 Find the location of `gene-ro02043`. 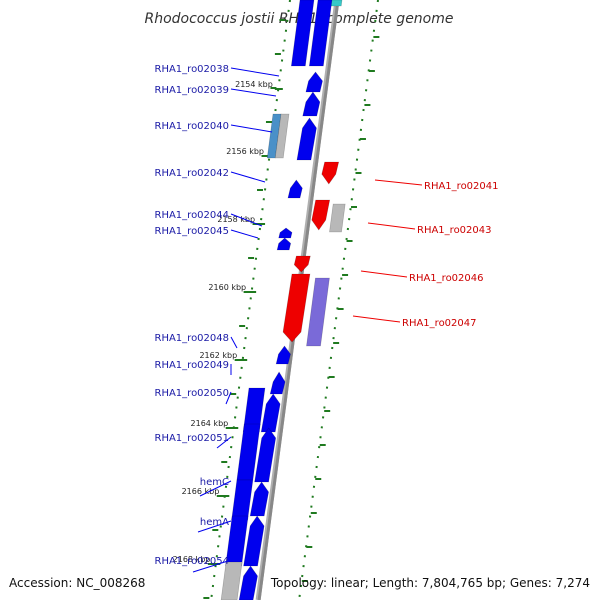

gene-ro02043 is located at coordinates (321, 215).